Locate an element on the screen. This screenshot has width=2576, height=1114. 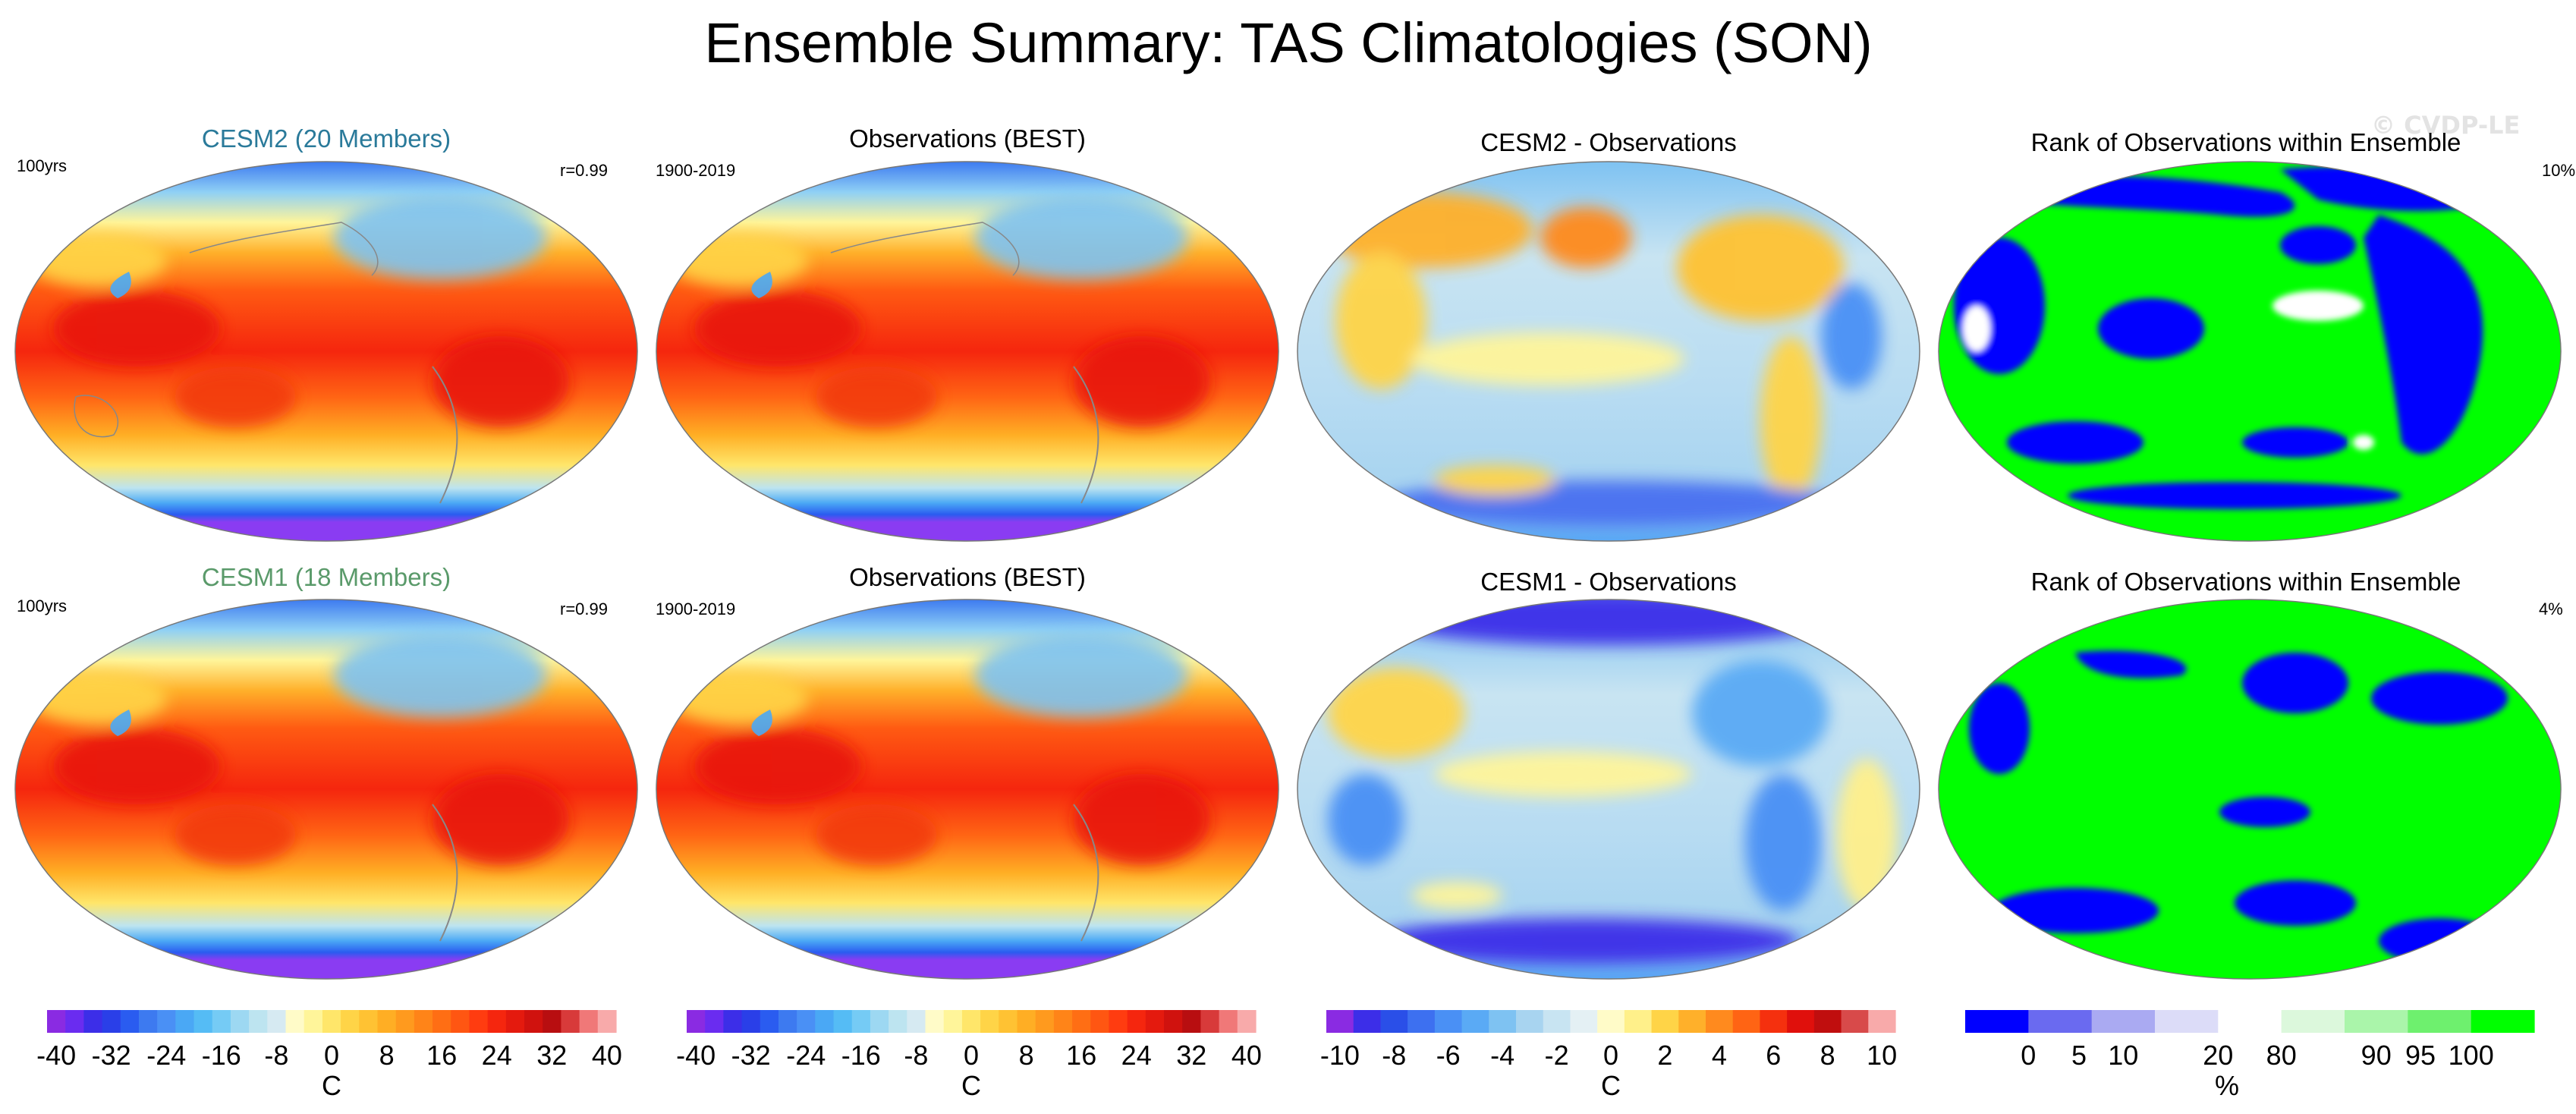
colorbar-tick-label: 8 is located at coordinates (1026, 1055).